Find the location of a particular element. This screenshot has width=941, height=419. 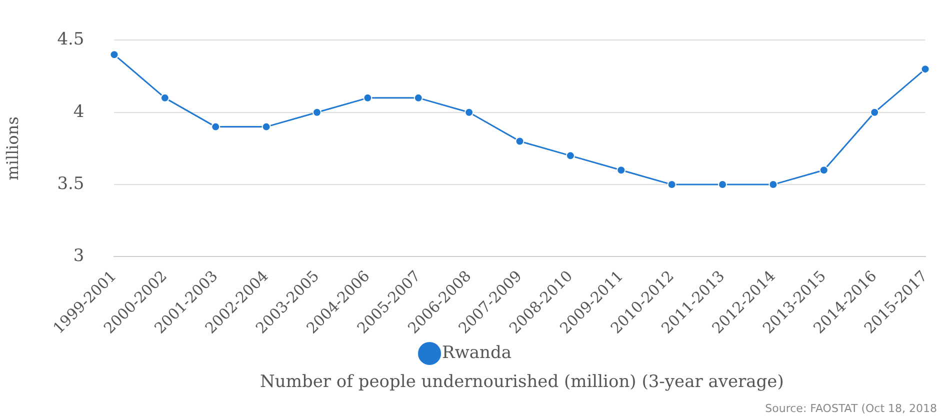

y-tick-label: 3 is located at coordinates (78, 256).